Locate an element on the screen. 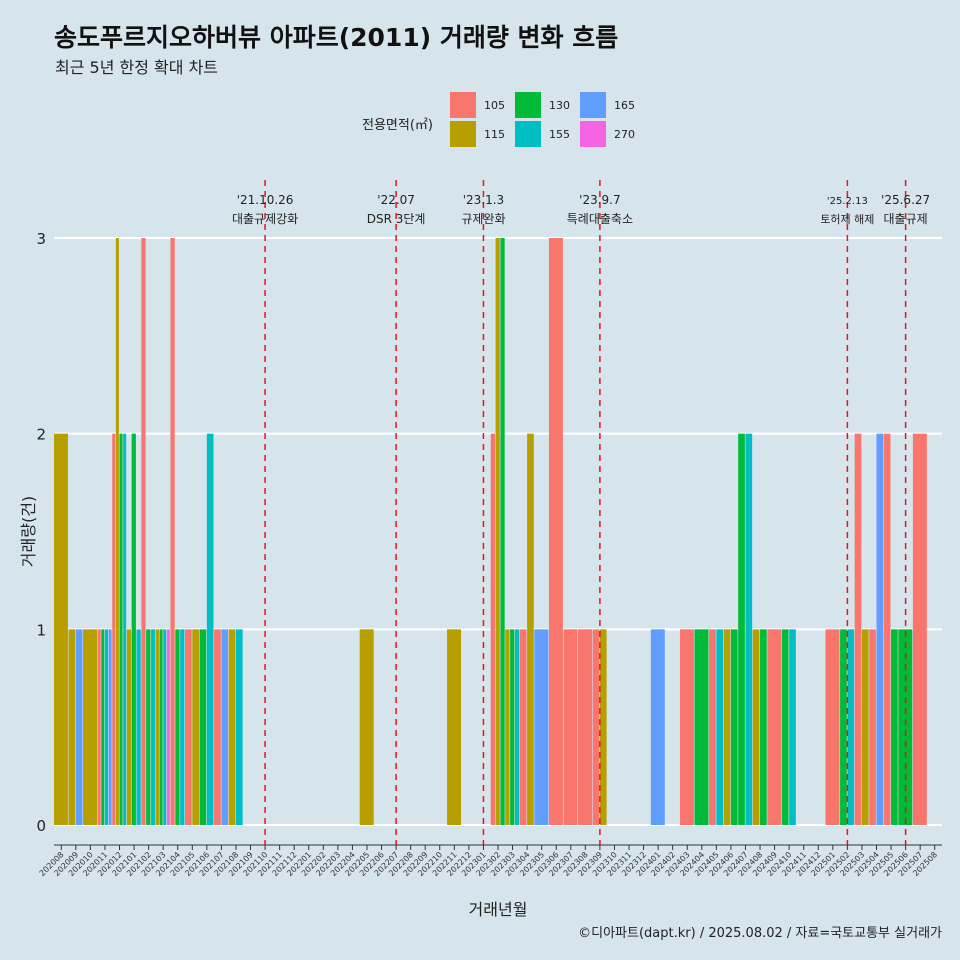 This screenshot has height=960, width=960. y-tick-label: 0 is located at coordinates (41, 826).